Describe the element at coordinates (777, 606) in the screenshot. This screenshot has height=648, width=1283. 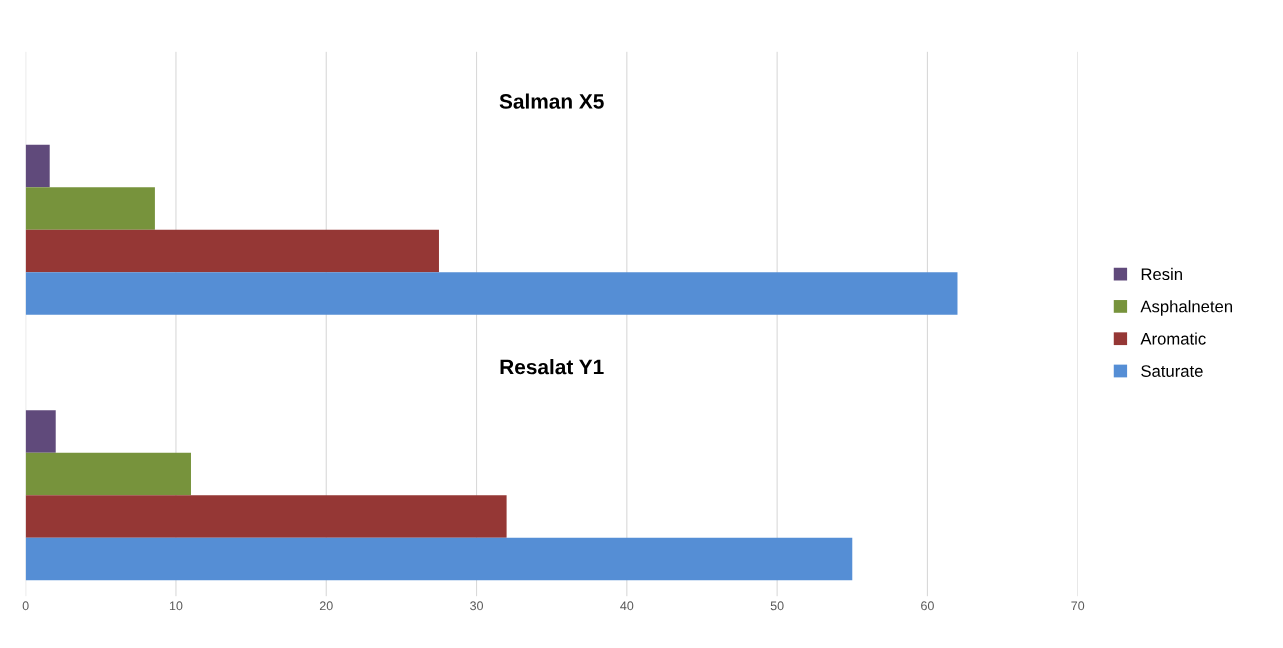
I see `x-tick-label: 50` at that location.